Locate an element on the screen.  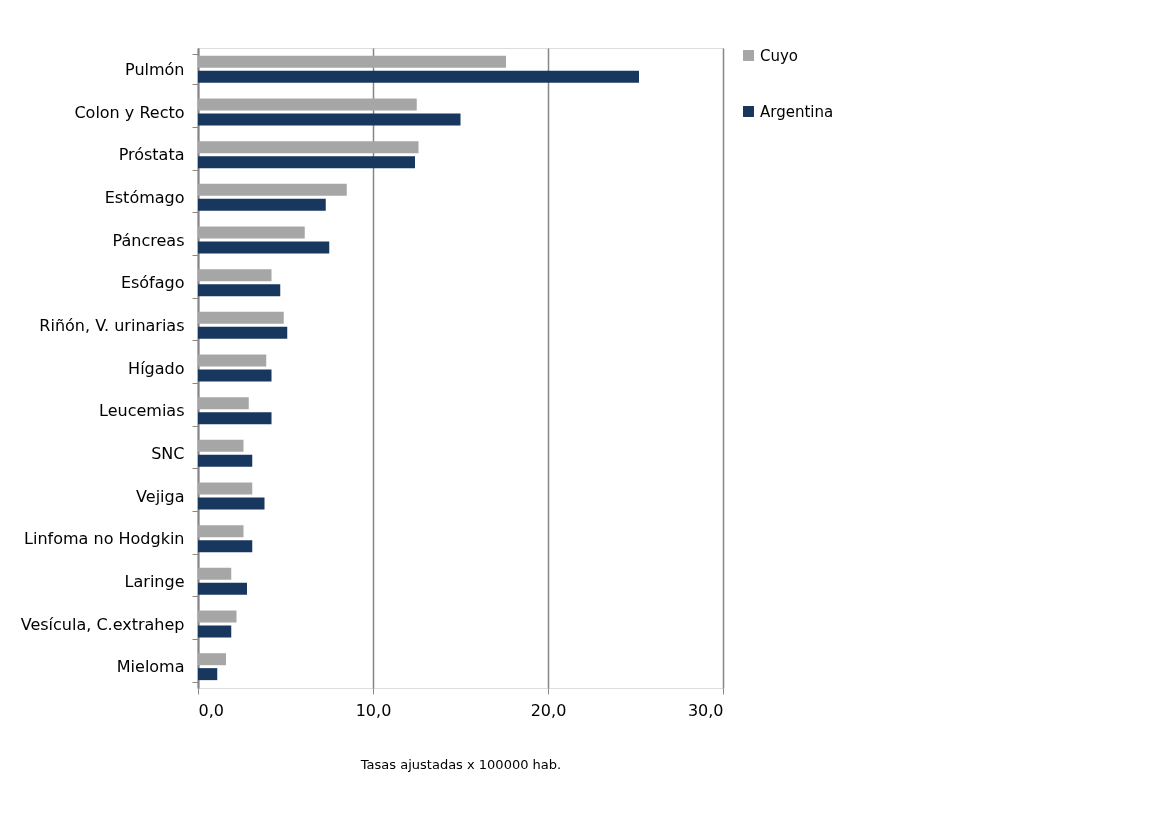
legend-label: Argentina is located at coordinates (797, 111).